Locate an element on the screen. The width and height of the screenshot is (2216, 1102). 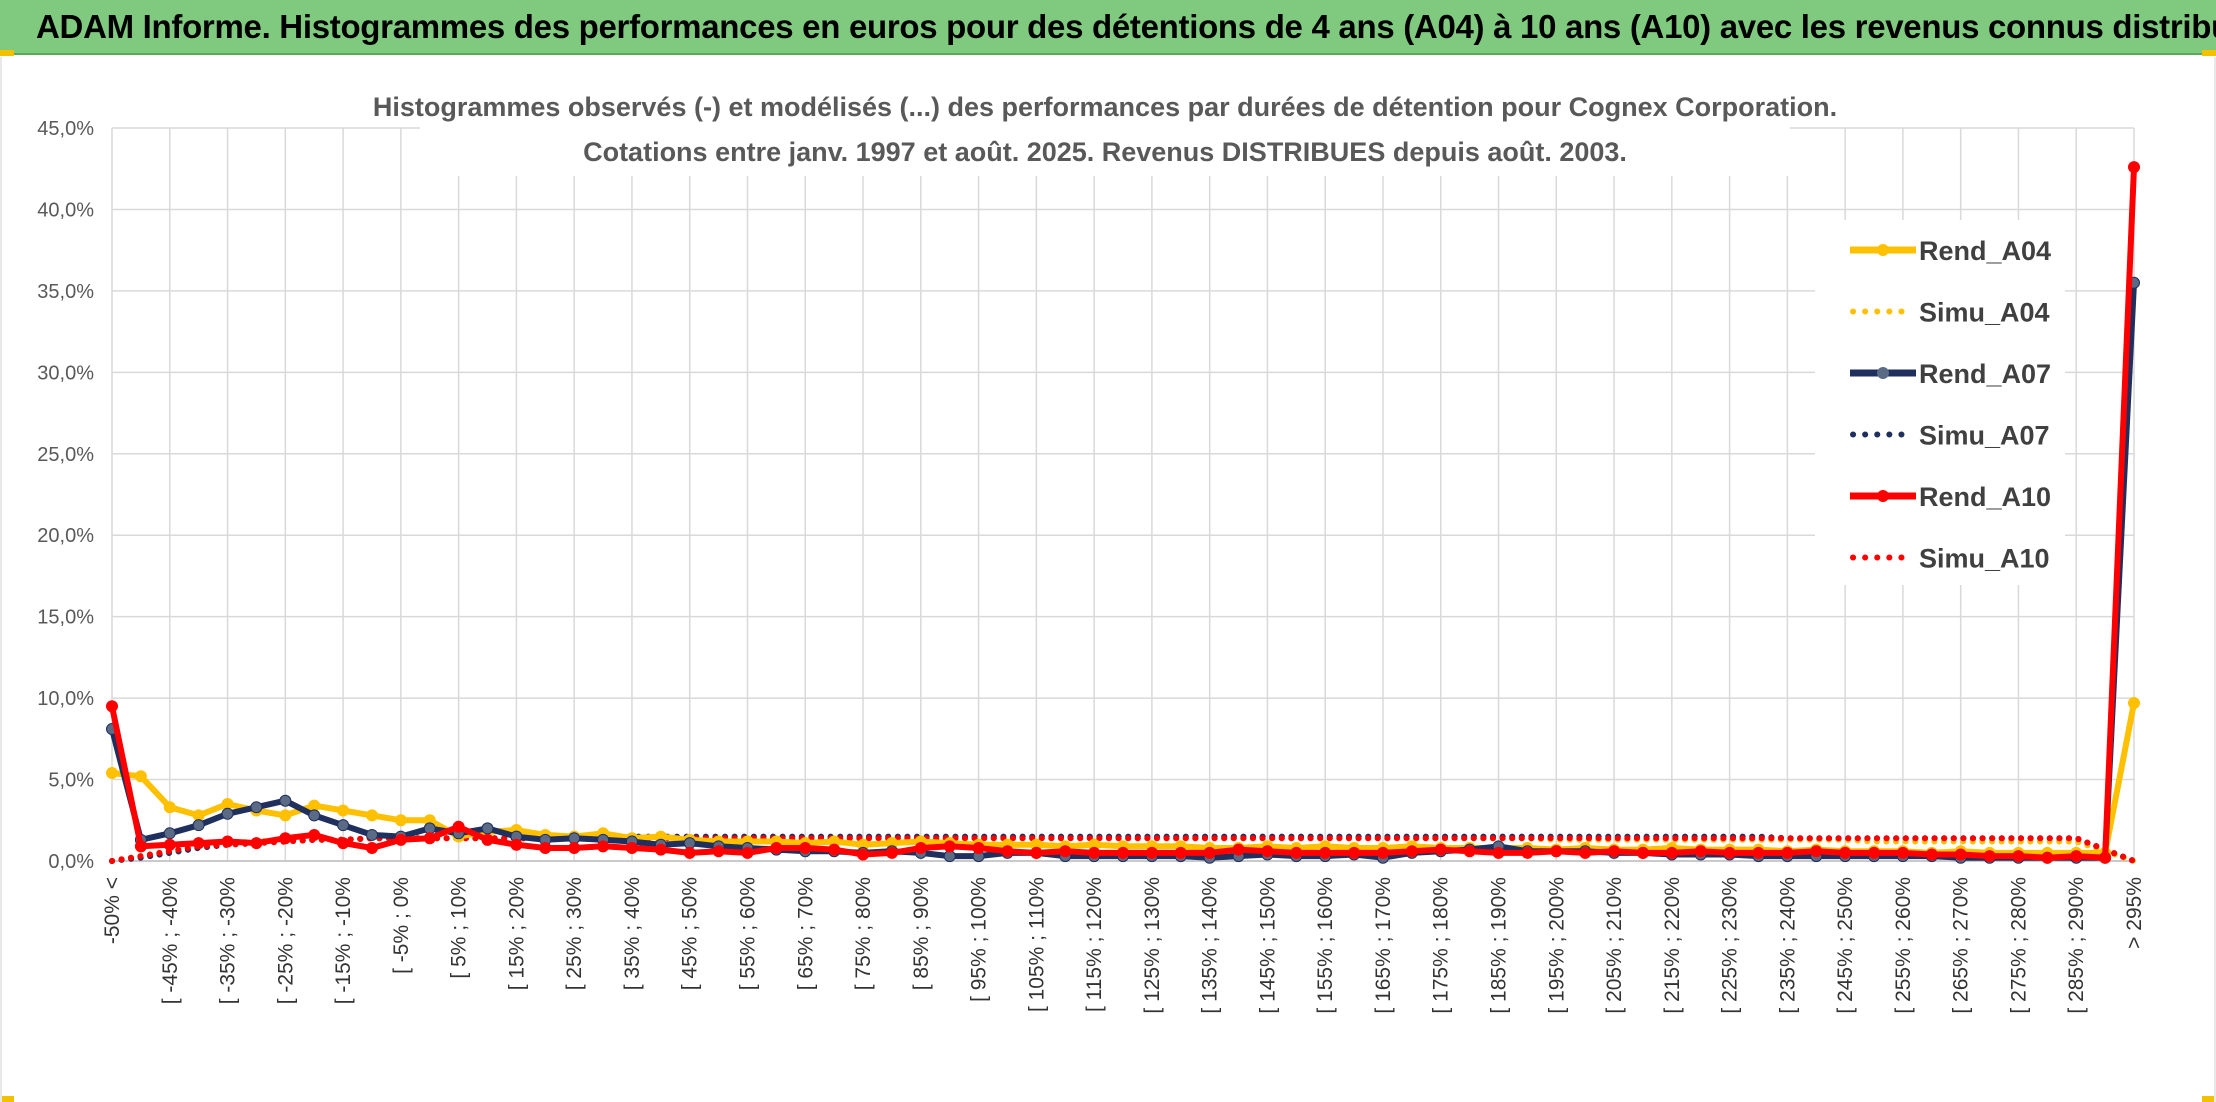
x-tick-label: -50% < is located at coordinates (112, 910).